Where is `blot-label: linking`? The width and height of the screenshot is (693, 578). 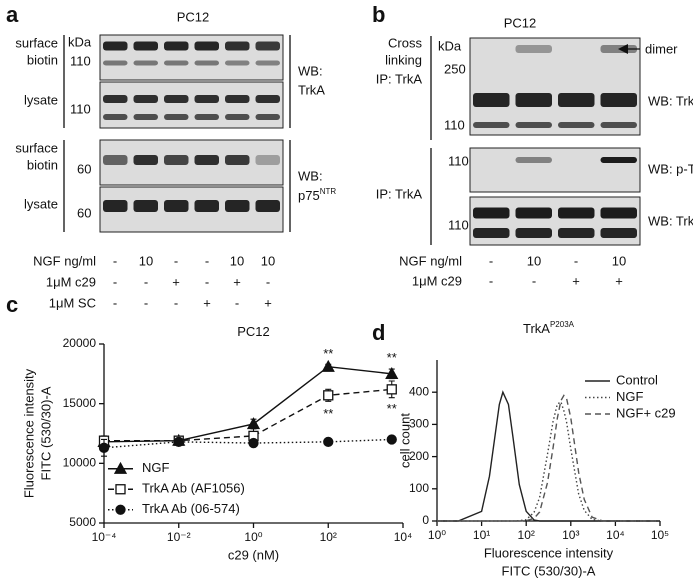 blot-label: linking is located at coordinates (403, 59).